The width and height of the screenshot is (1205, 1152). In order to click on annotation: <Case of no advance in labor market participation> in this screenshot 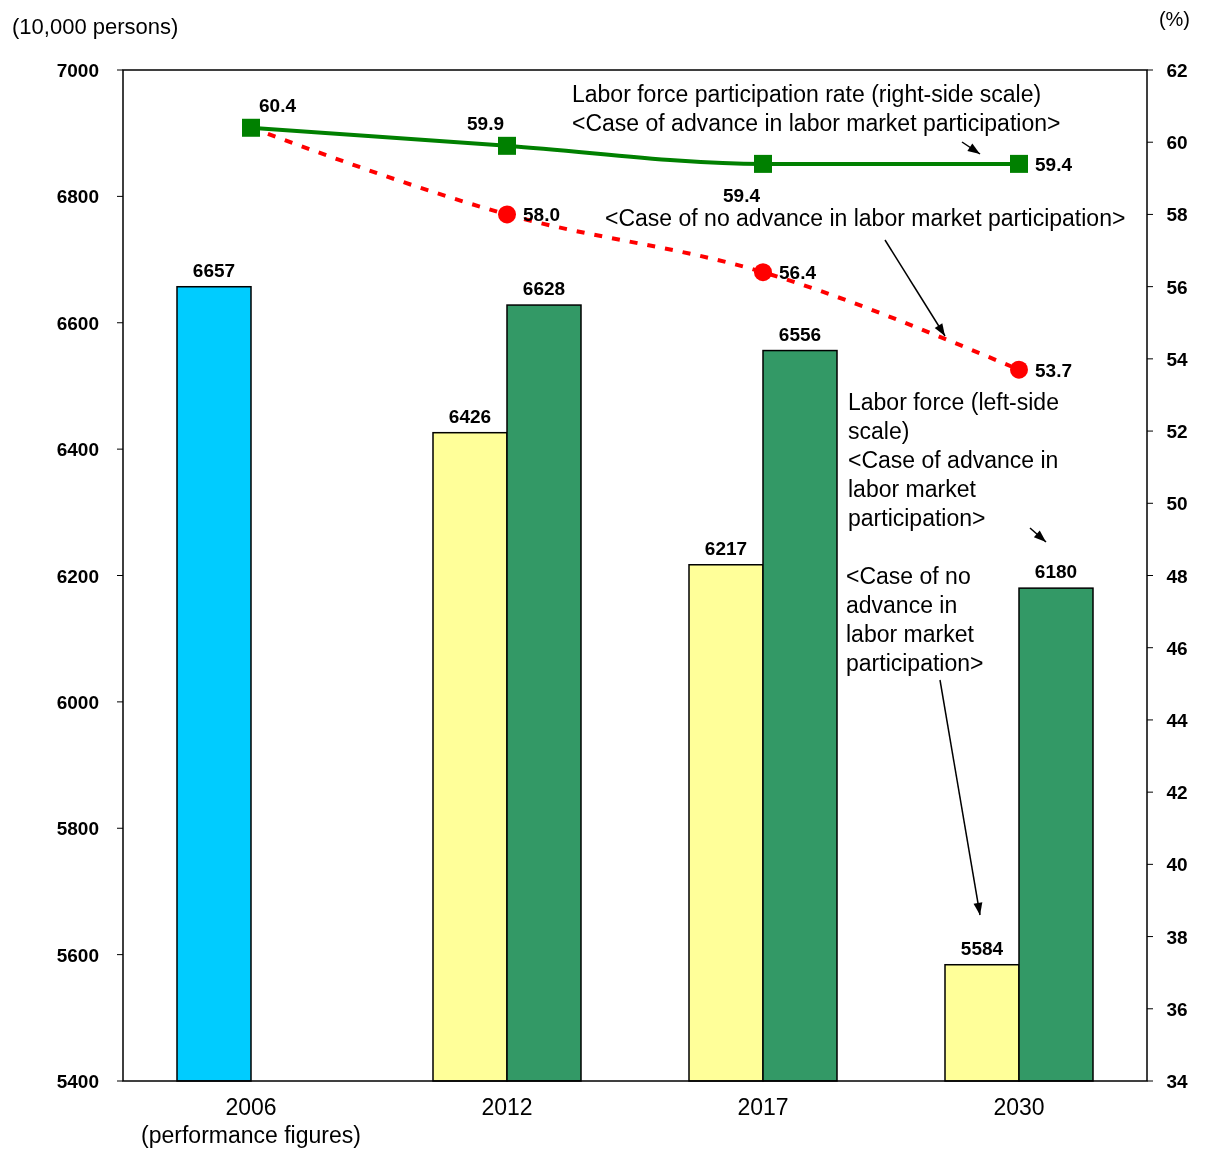, I will do `click(915, 619)`.